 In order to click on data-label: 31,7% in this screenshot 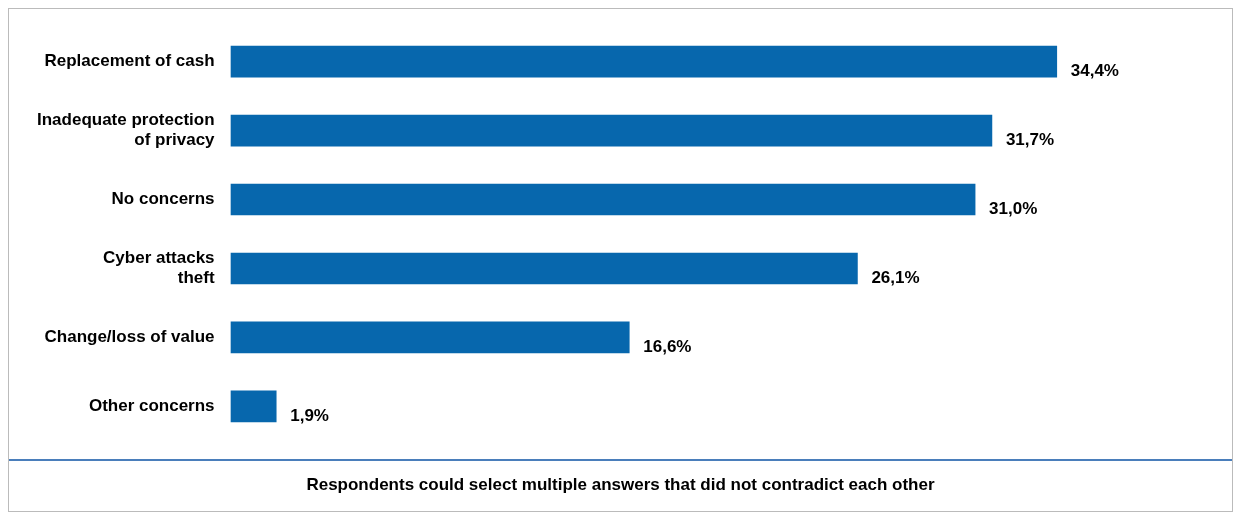, I will do `click(1030, 140)`.